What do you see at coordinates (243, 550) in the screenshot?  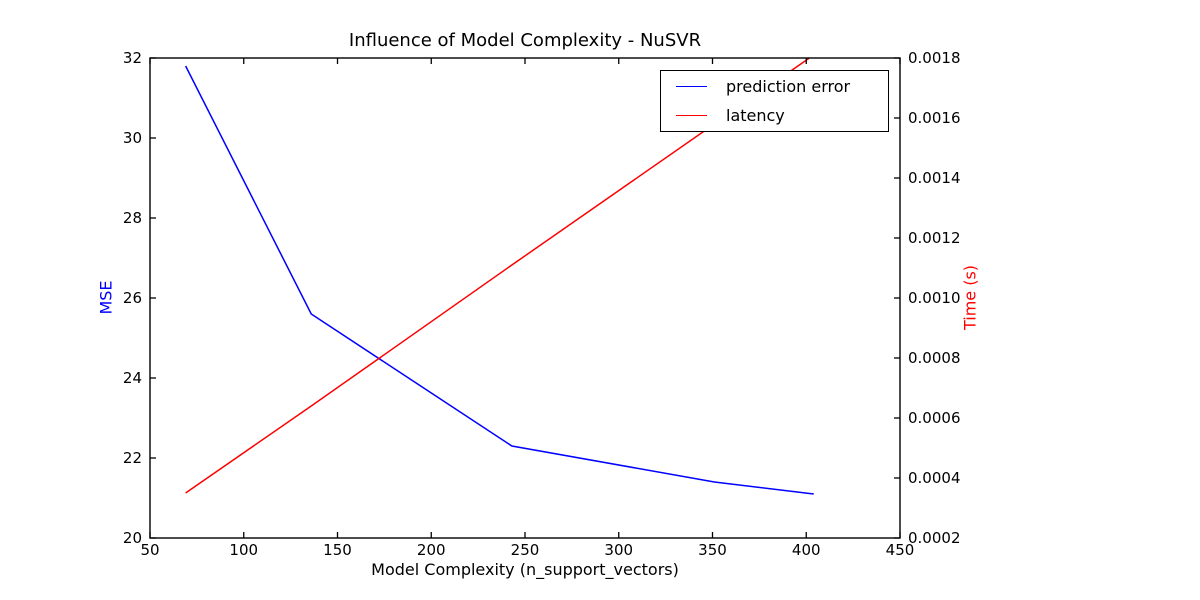 I see `x-tick-label: 100` at bounding box center [243, 550].